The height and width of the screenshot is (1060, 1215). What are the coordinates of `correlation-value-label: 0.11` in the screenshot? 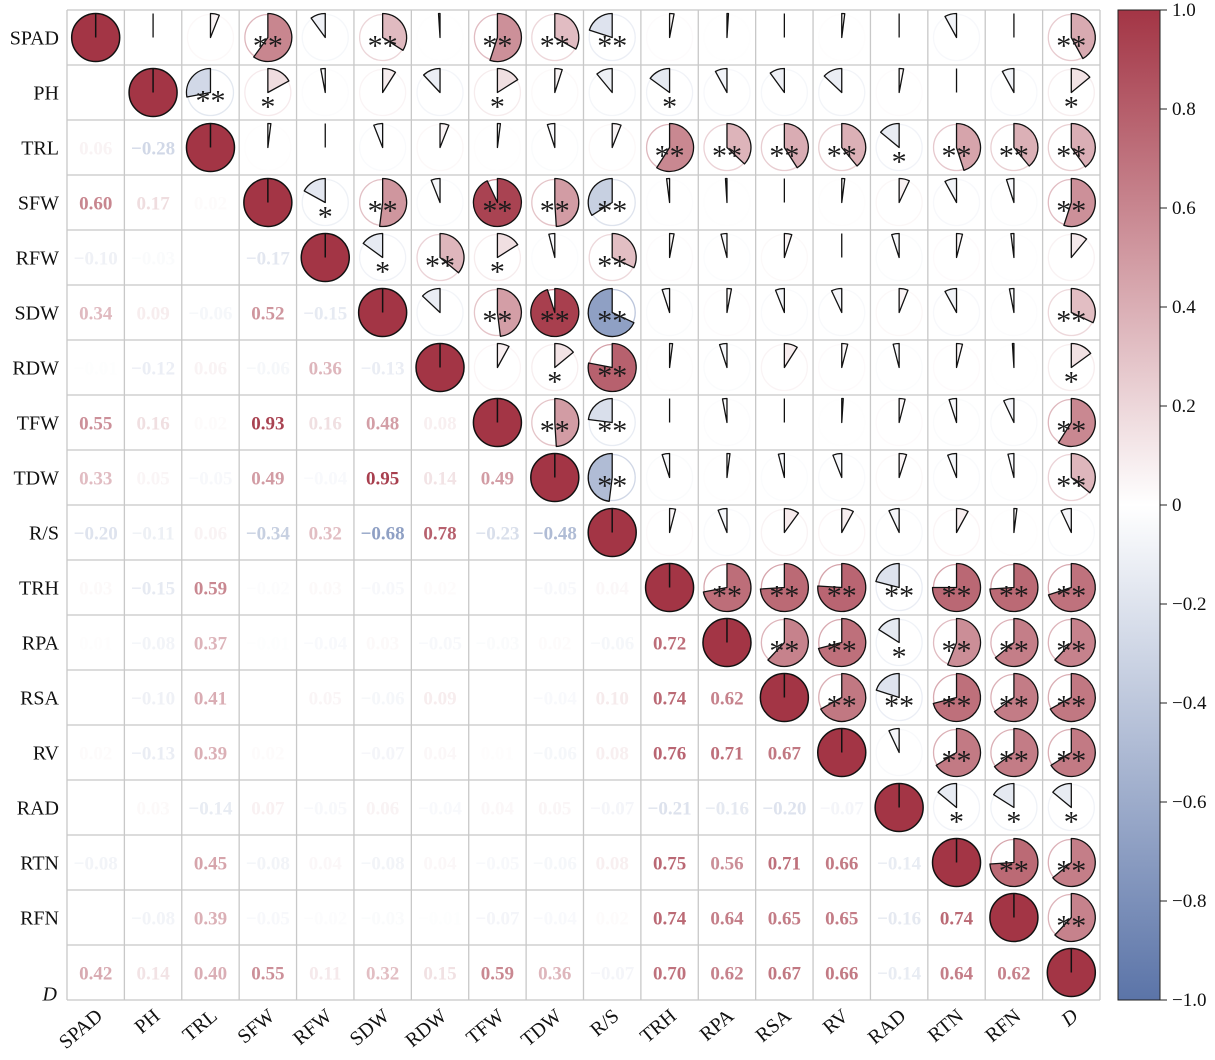 It's located at (325, 974).